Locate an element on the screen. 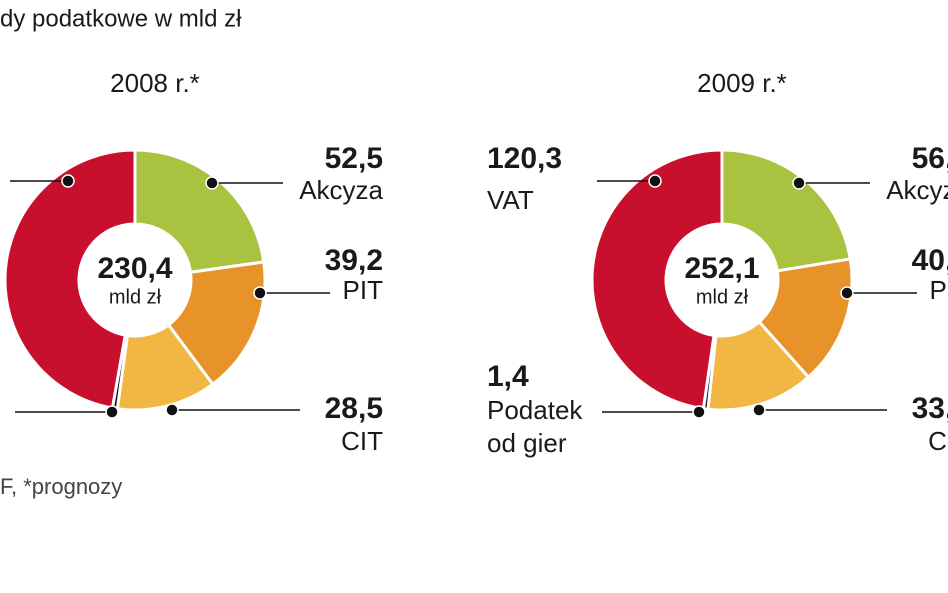  value-label: 56,5 is located at coordinates (930, 158).